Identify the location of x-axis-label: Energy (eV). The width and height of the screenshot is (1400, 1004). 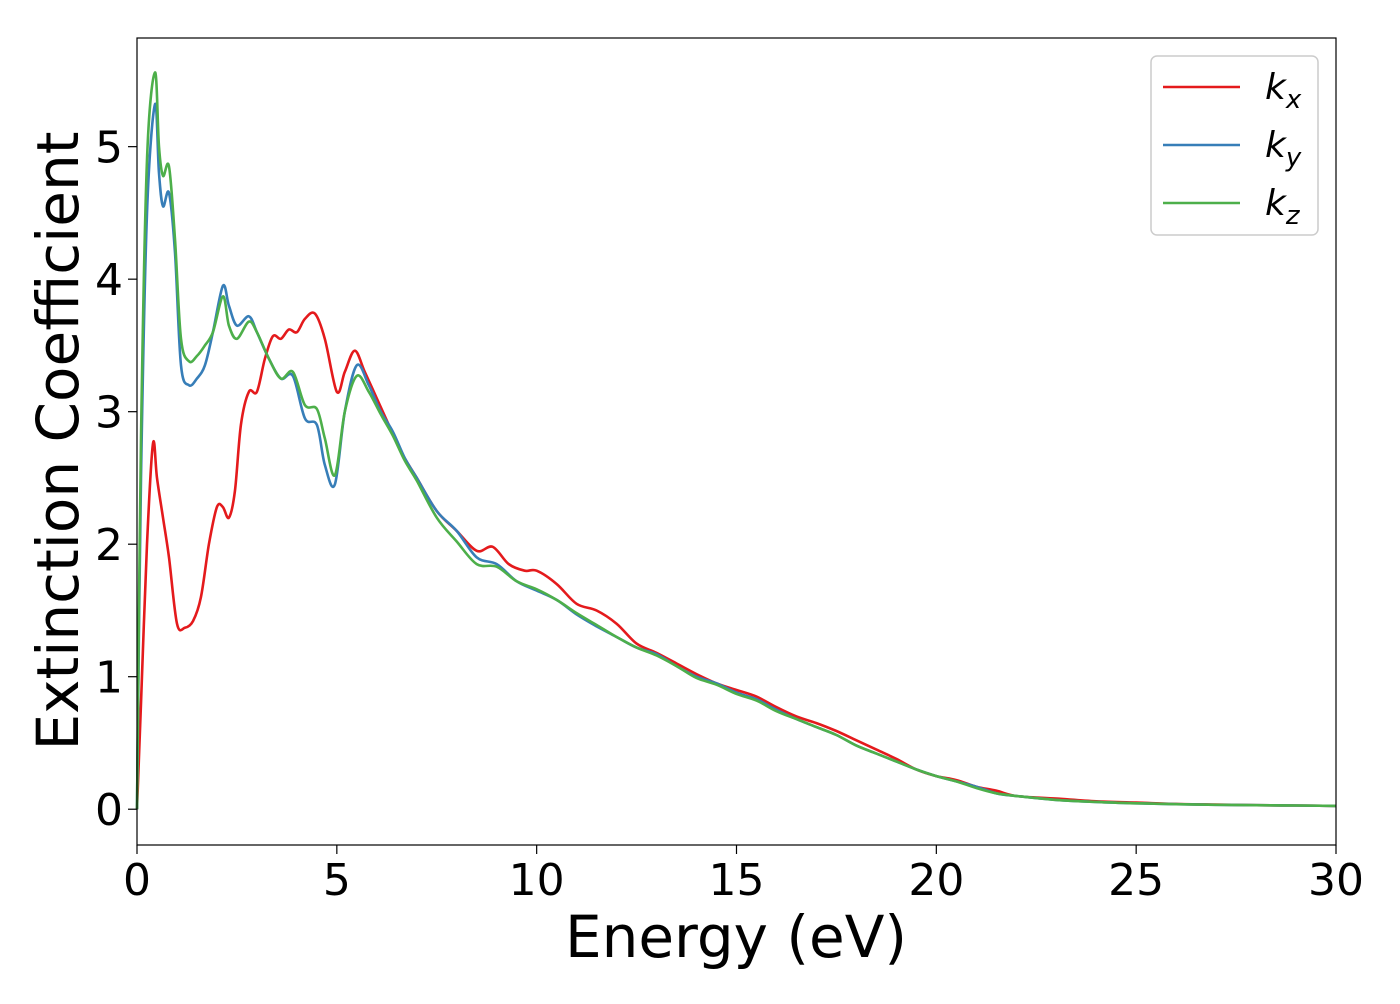
(736, 937).